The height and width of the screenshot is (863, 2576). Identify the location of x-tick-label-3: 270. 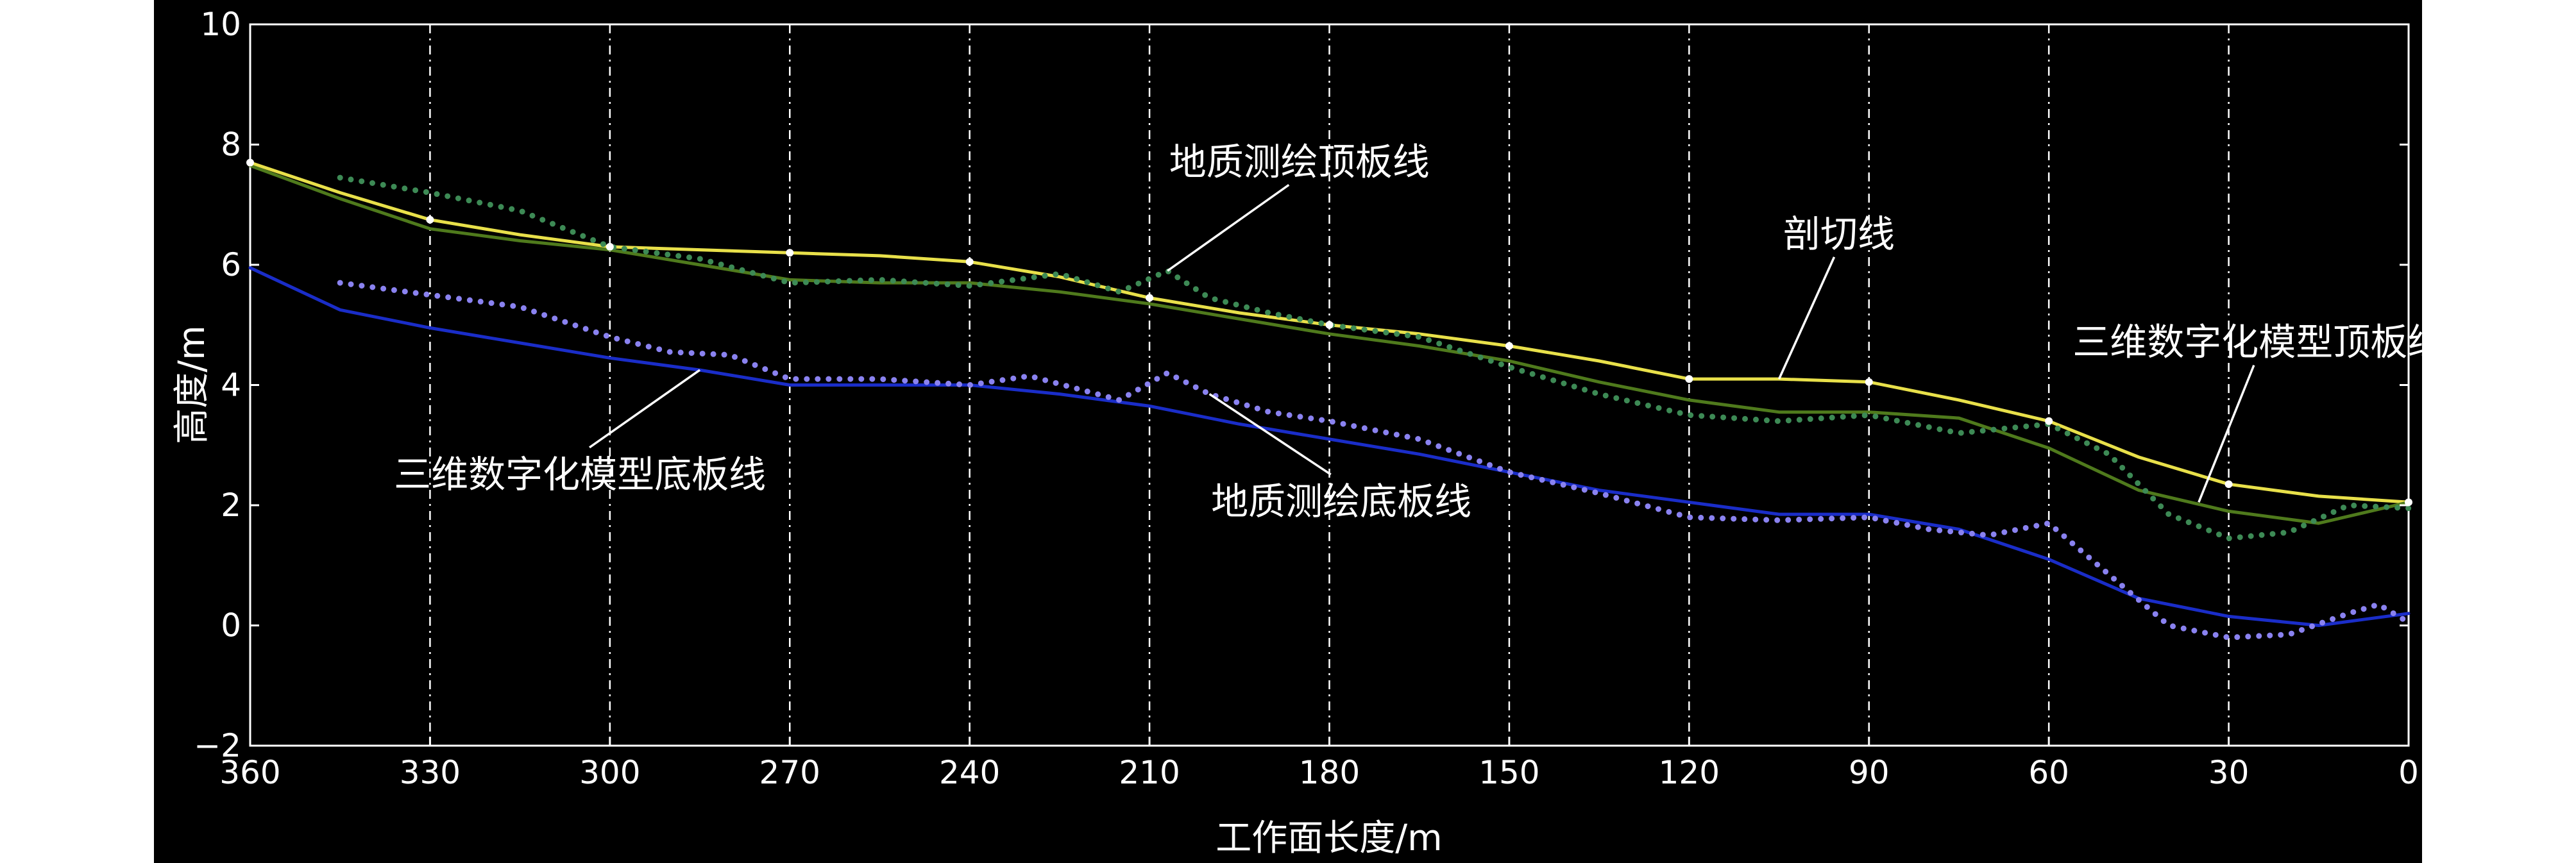
(789, 773).